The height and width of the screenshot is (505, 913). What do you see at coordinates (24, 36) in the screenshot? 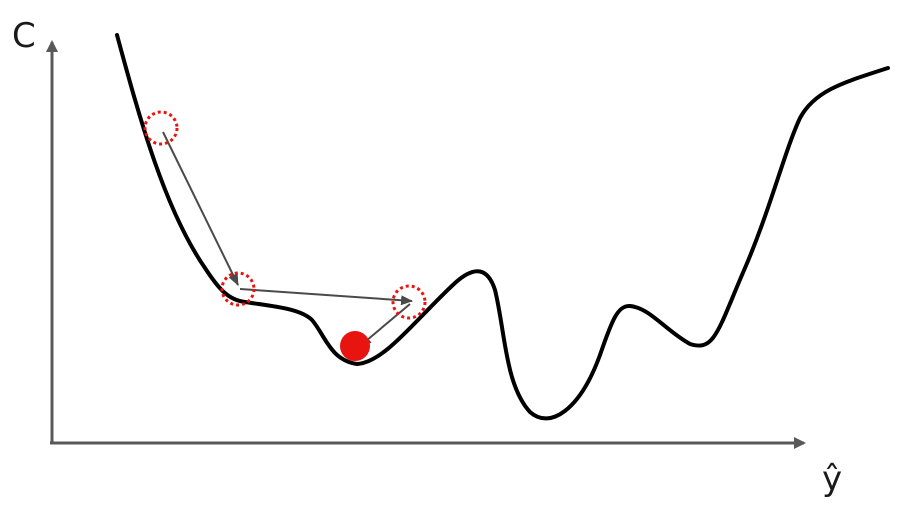
I see `y-axis-label: C` at bounding box center [24, 36].